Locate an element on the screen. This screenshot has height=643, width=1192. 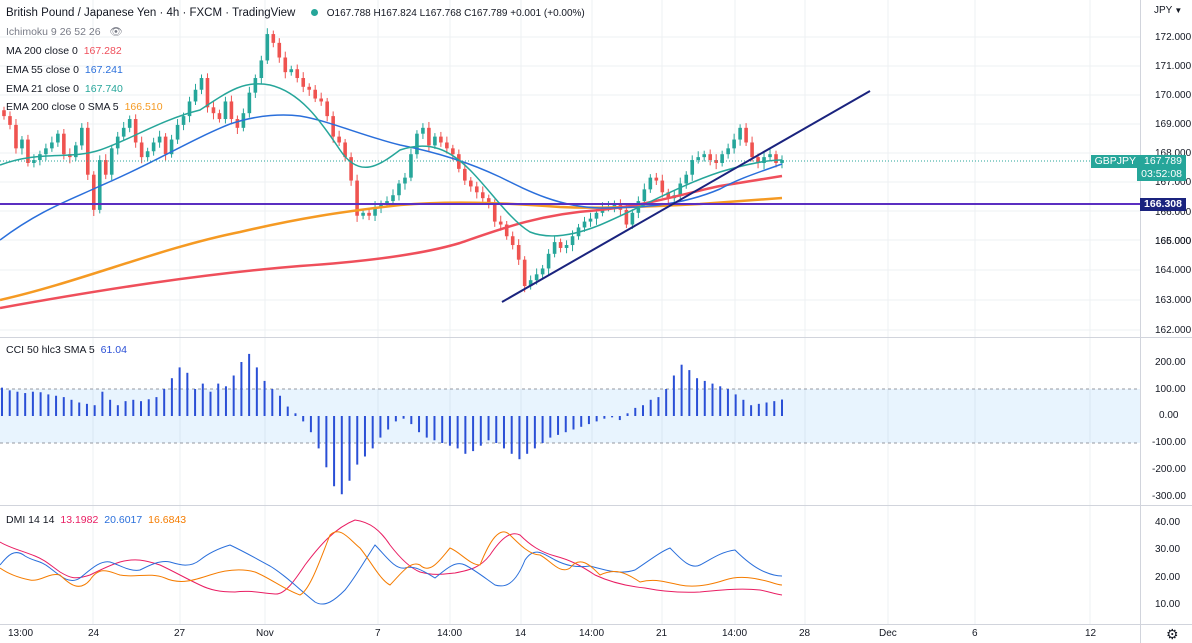
ema55-legend: EMA 55 close 0 167.241 is located at coordinates (64, 70).